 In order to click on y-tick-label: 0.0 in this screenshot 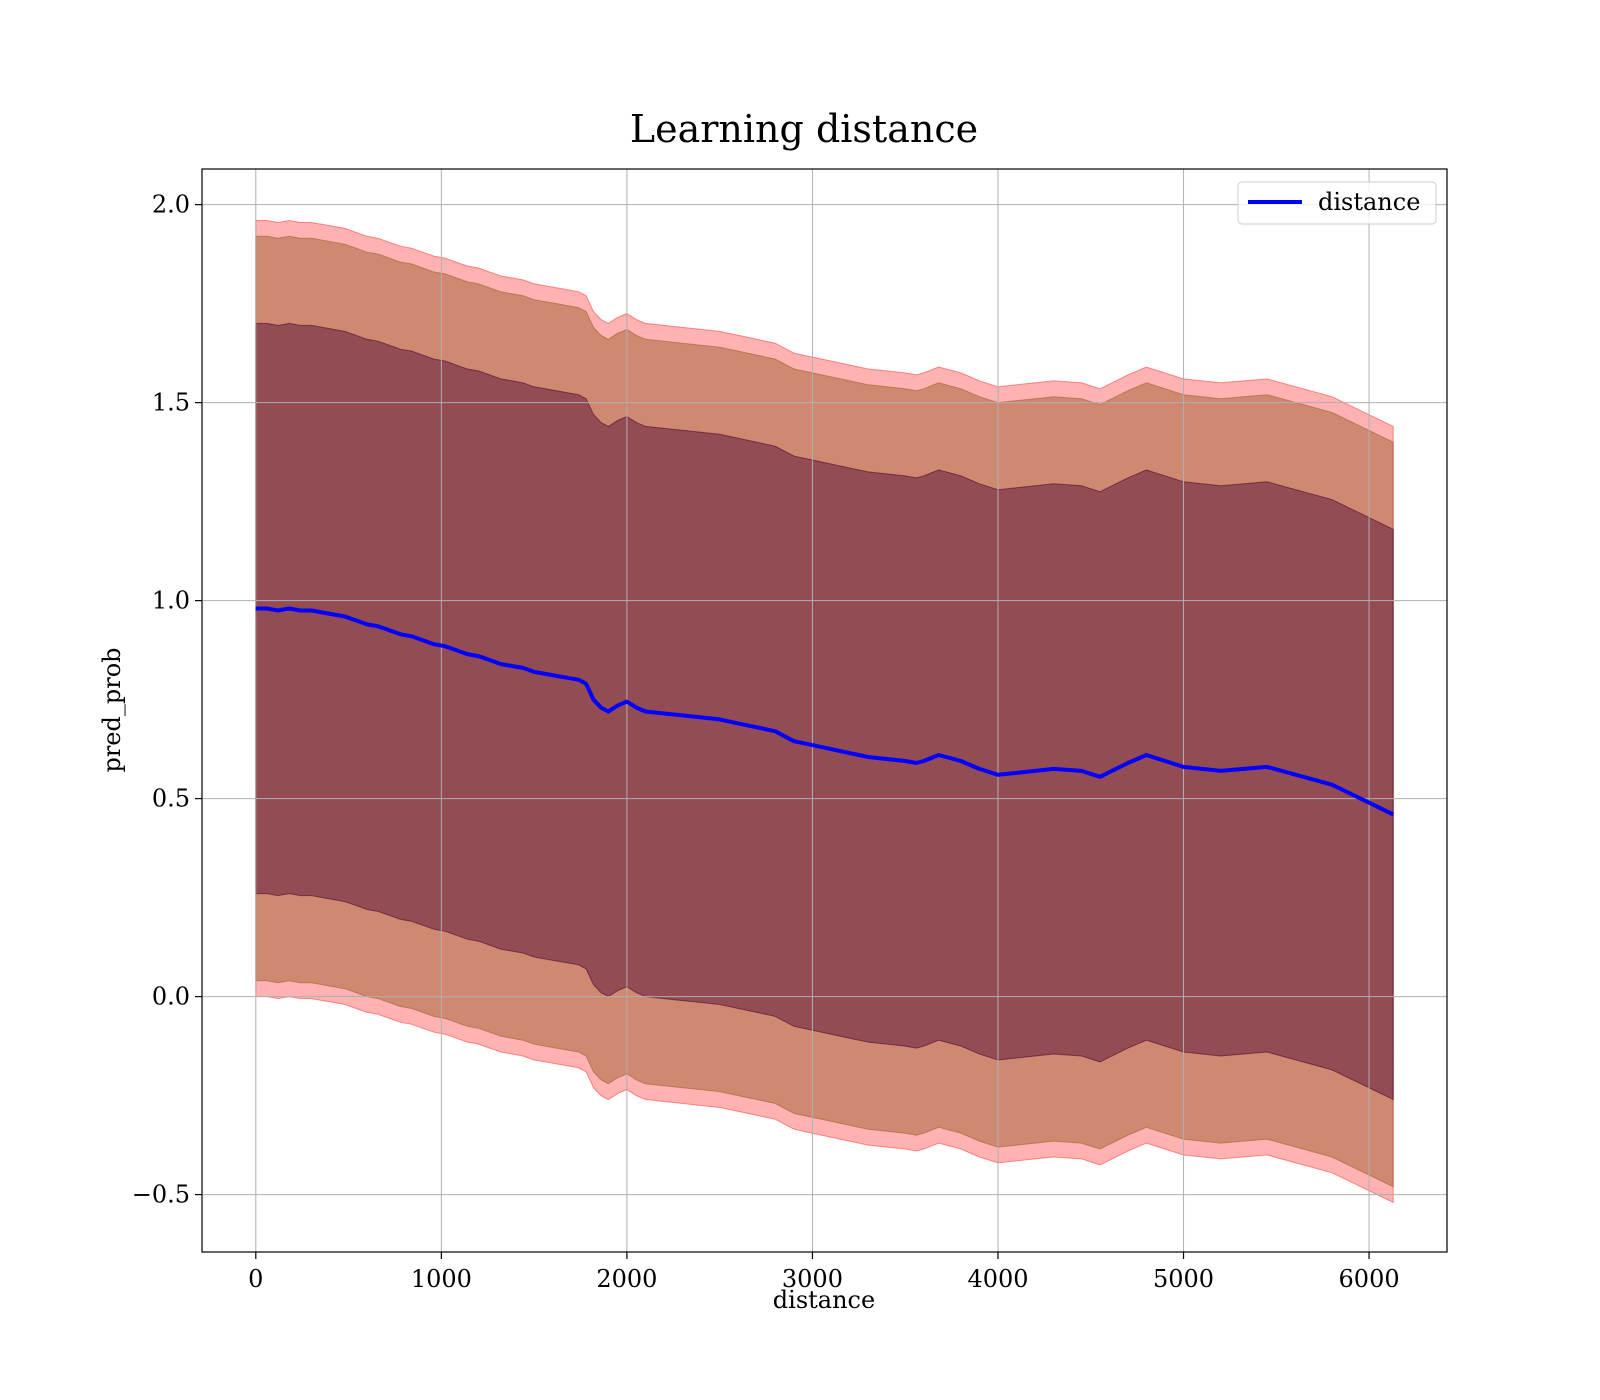, I will do `click(171, 997)`.